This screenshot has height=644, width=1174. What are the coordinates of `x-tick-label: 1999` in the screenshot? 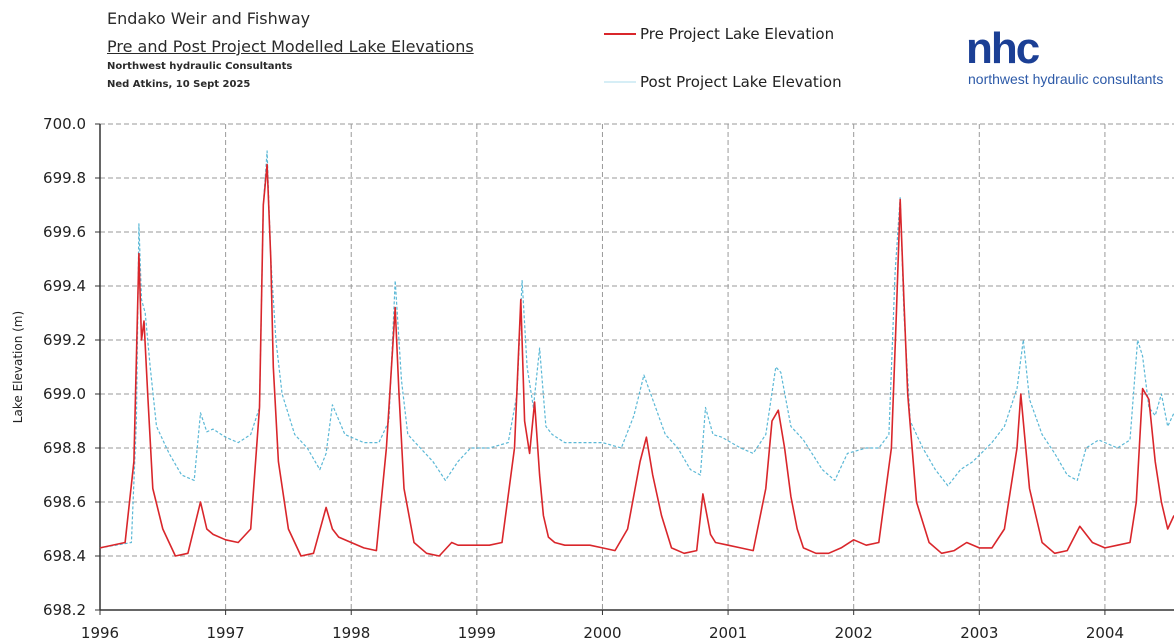 It's located at (477, 633).